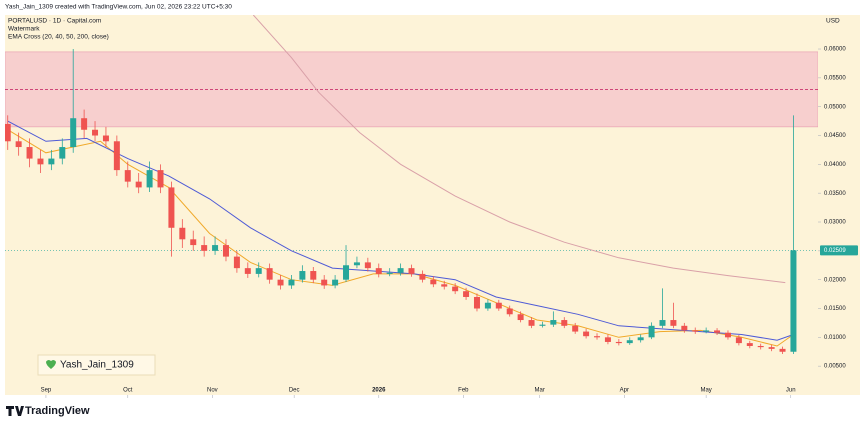 Image resolution: width=860 pixels, height=426 pixels. Describe the element at coordinates (540, 391) in the screenshot. I see `x-tick-label: Mar` at that location.